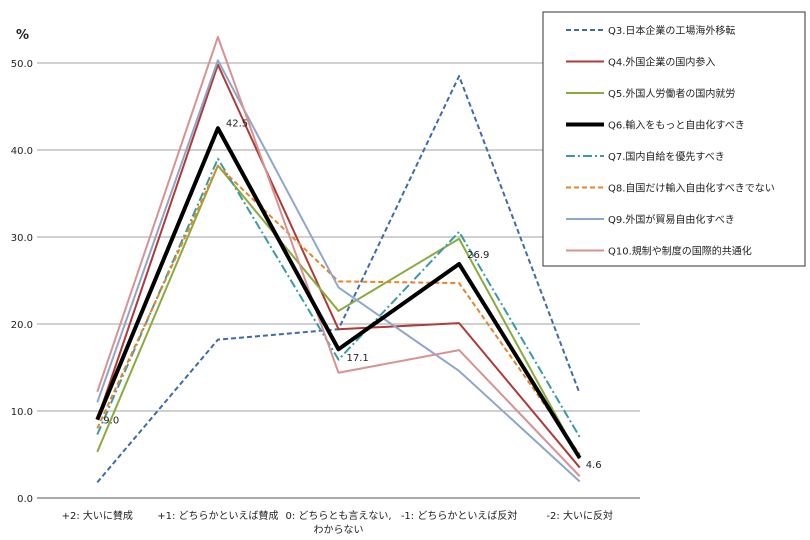 This screenshot has width=810, height=540. Describe the element at coordinates (671, 93) in the screenshot. I see `legend-label: Q5.外国人労働者の国内就労` at that location.